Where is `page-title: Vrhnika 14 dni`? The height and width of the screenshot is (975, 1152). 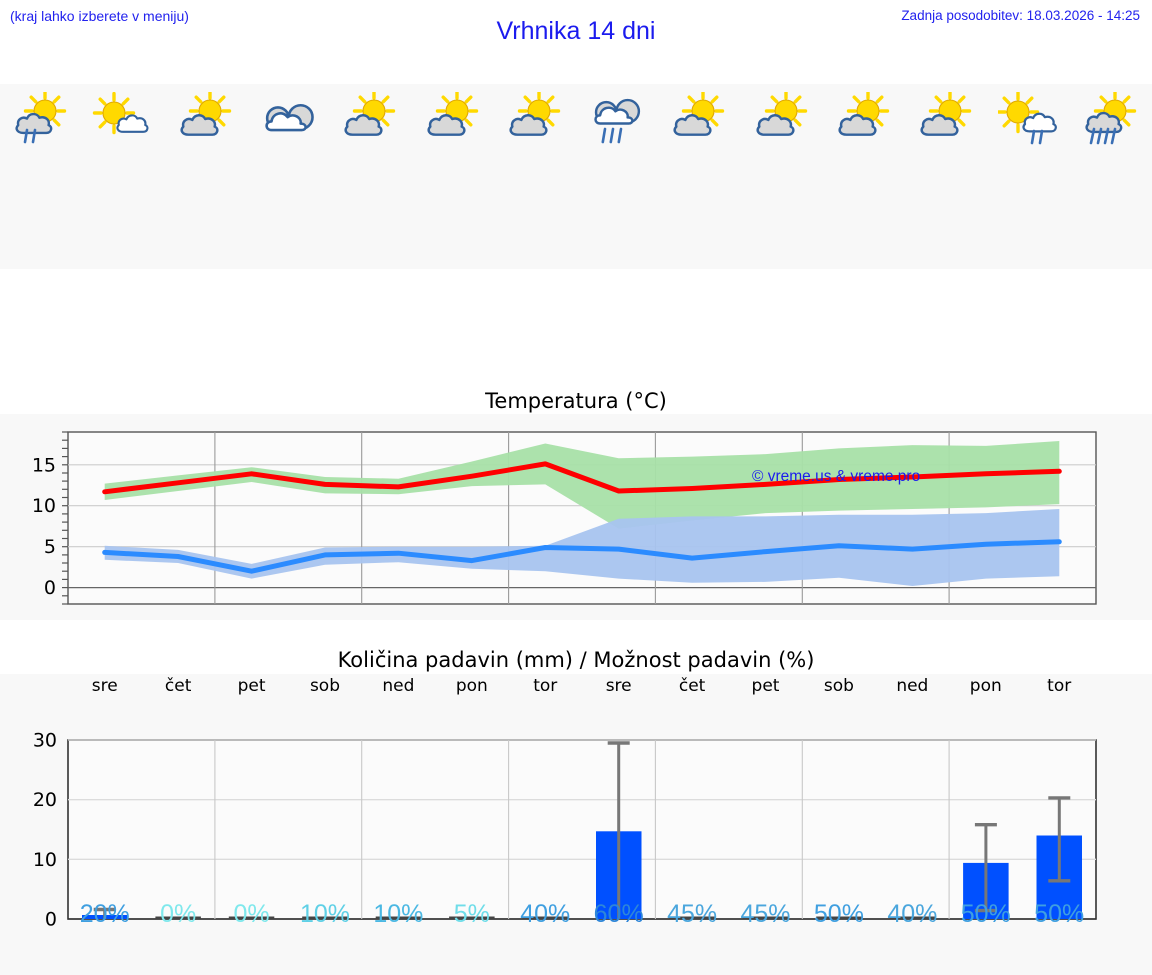
page-title: Vrhnika 14 dni is located at coordinates (576, 31).